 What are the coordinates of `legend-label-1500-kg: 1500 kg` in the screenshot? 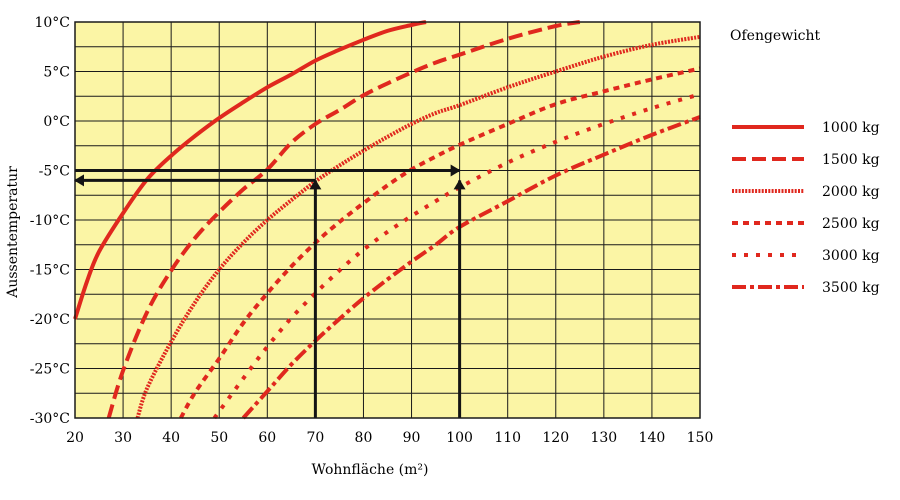 It's located at (851, 160).